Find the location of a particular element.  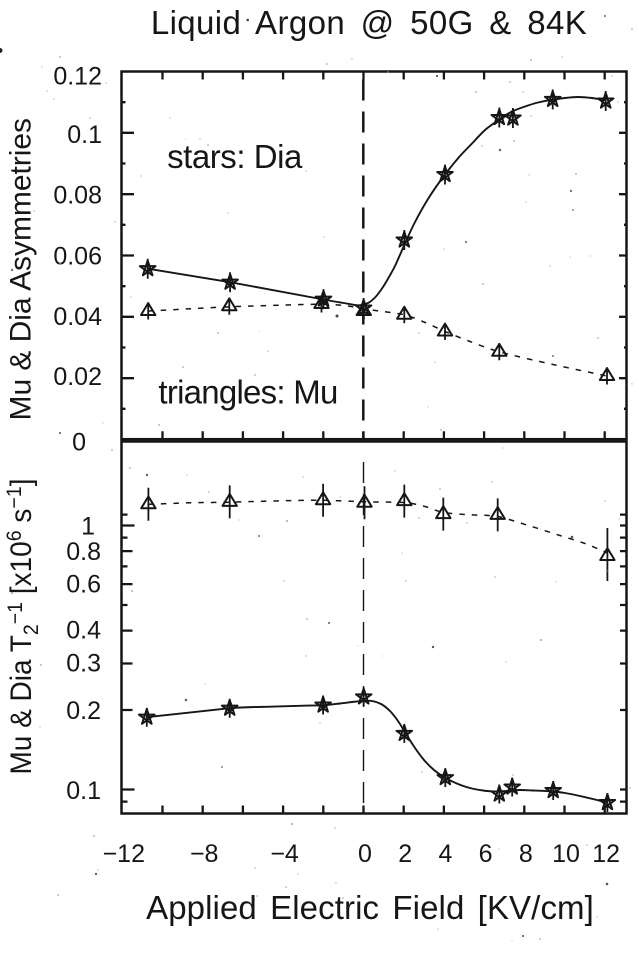

svg-text: 8 is located at coordinates (526, 854).